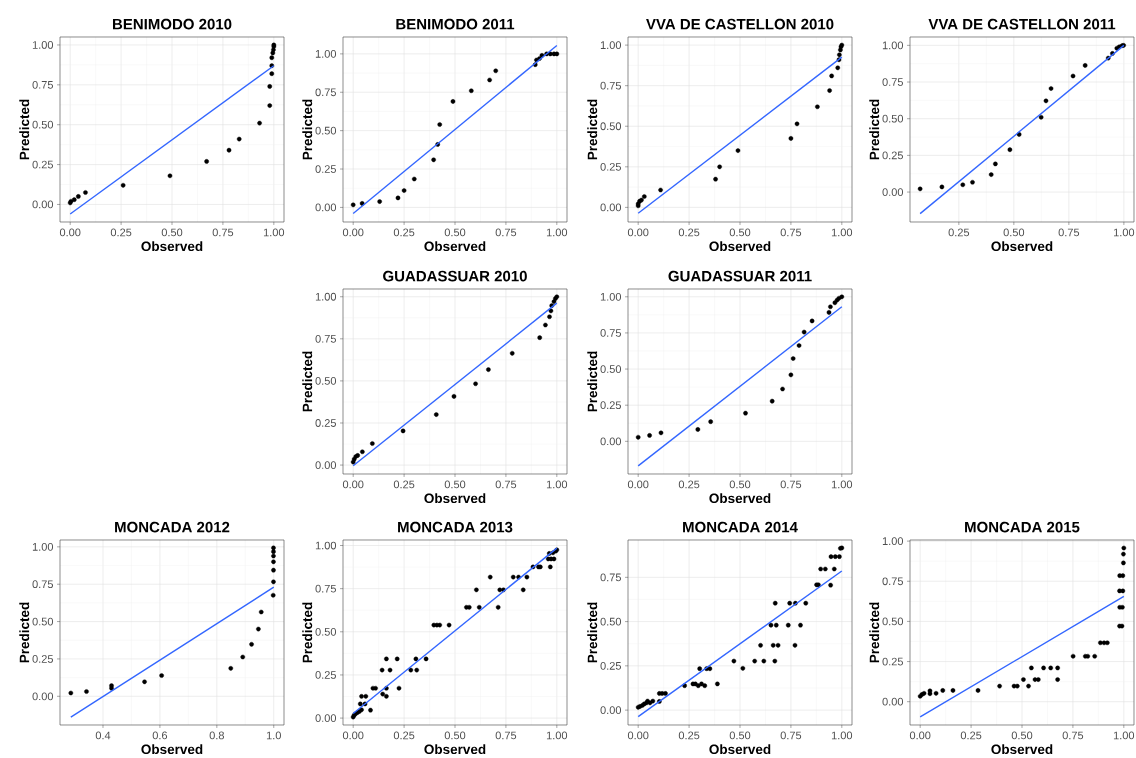  What do you see at coordinates (455, 276) in the screenshot?
I see `chart-title: GUADASSUAR 2010` at bounding box center [455, 276].